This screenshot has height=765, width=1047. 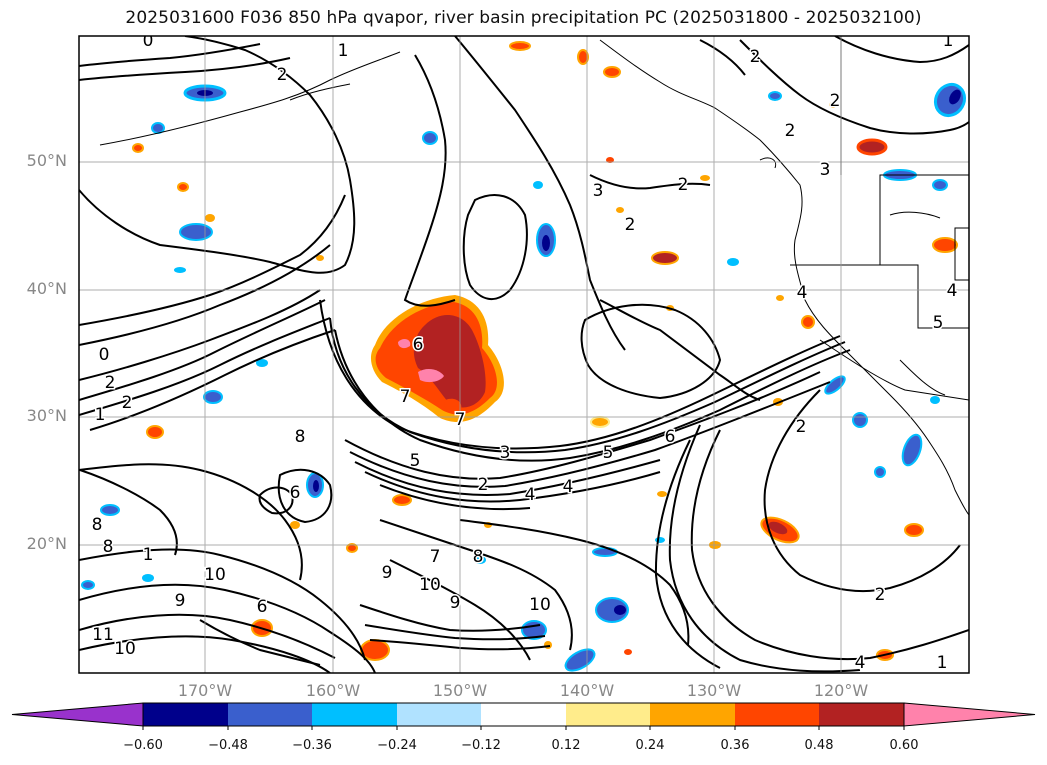 What do you see at coordinates (77, 714) in the screenshot?
I see `colorbar-extend-low` at bounding box center [77, 714].